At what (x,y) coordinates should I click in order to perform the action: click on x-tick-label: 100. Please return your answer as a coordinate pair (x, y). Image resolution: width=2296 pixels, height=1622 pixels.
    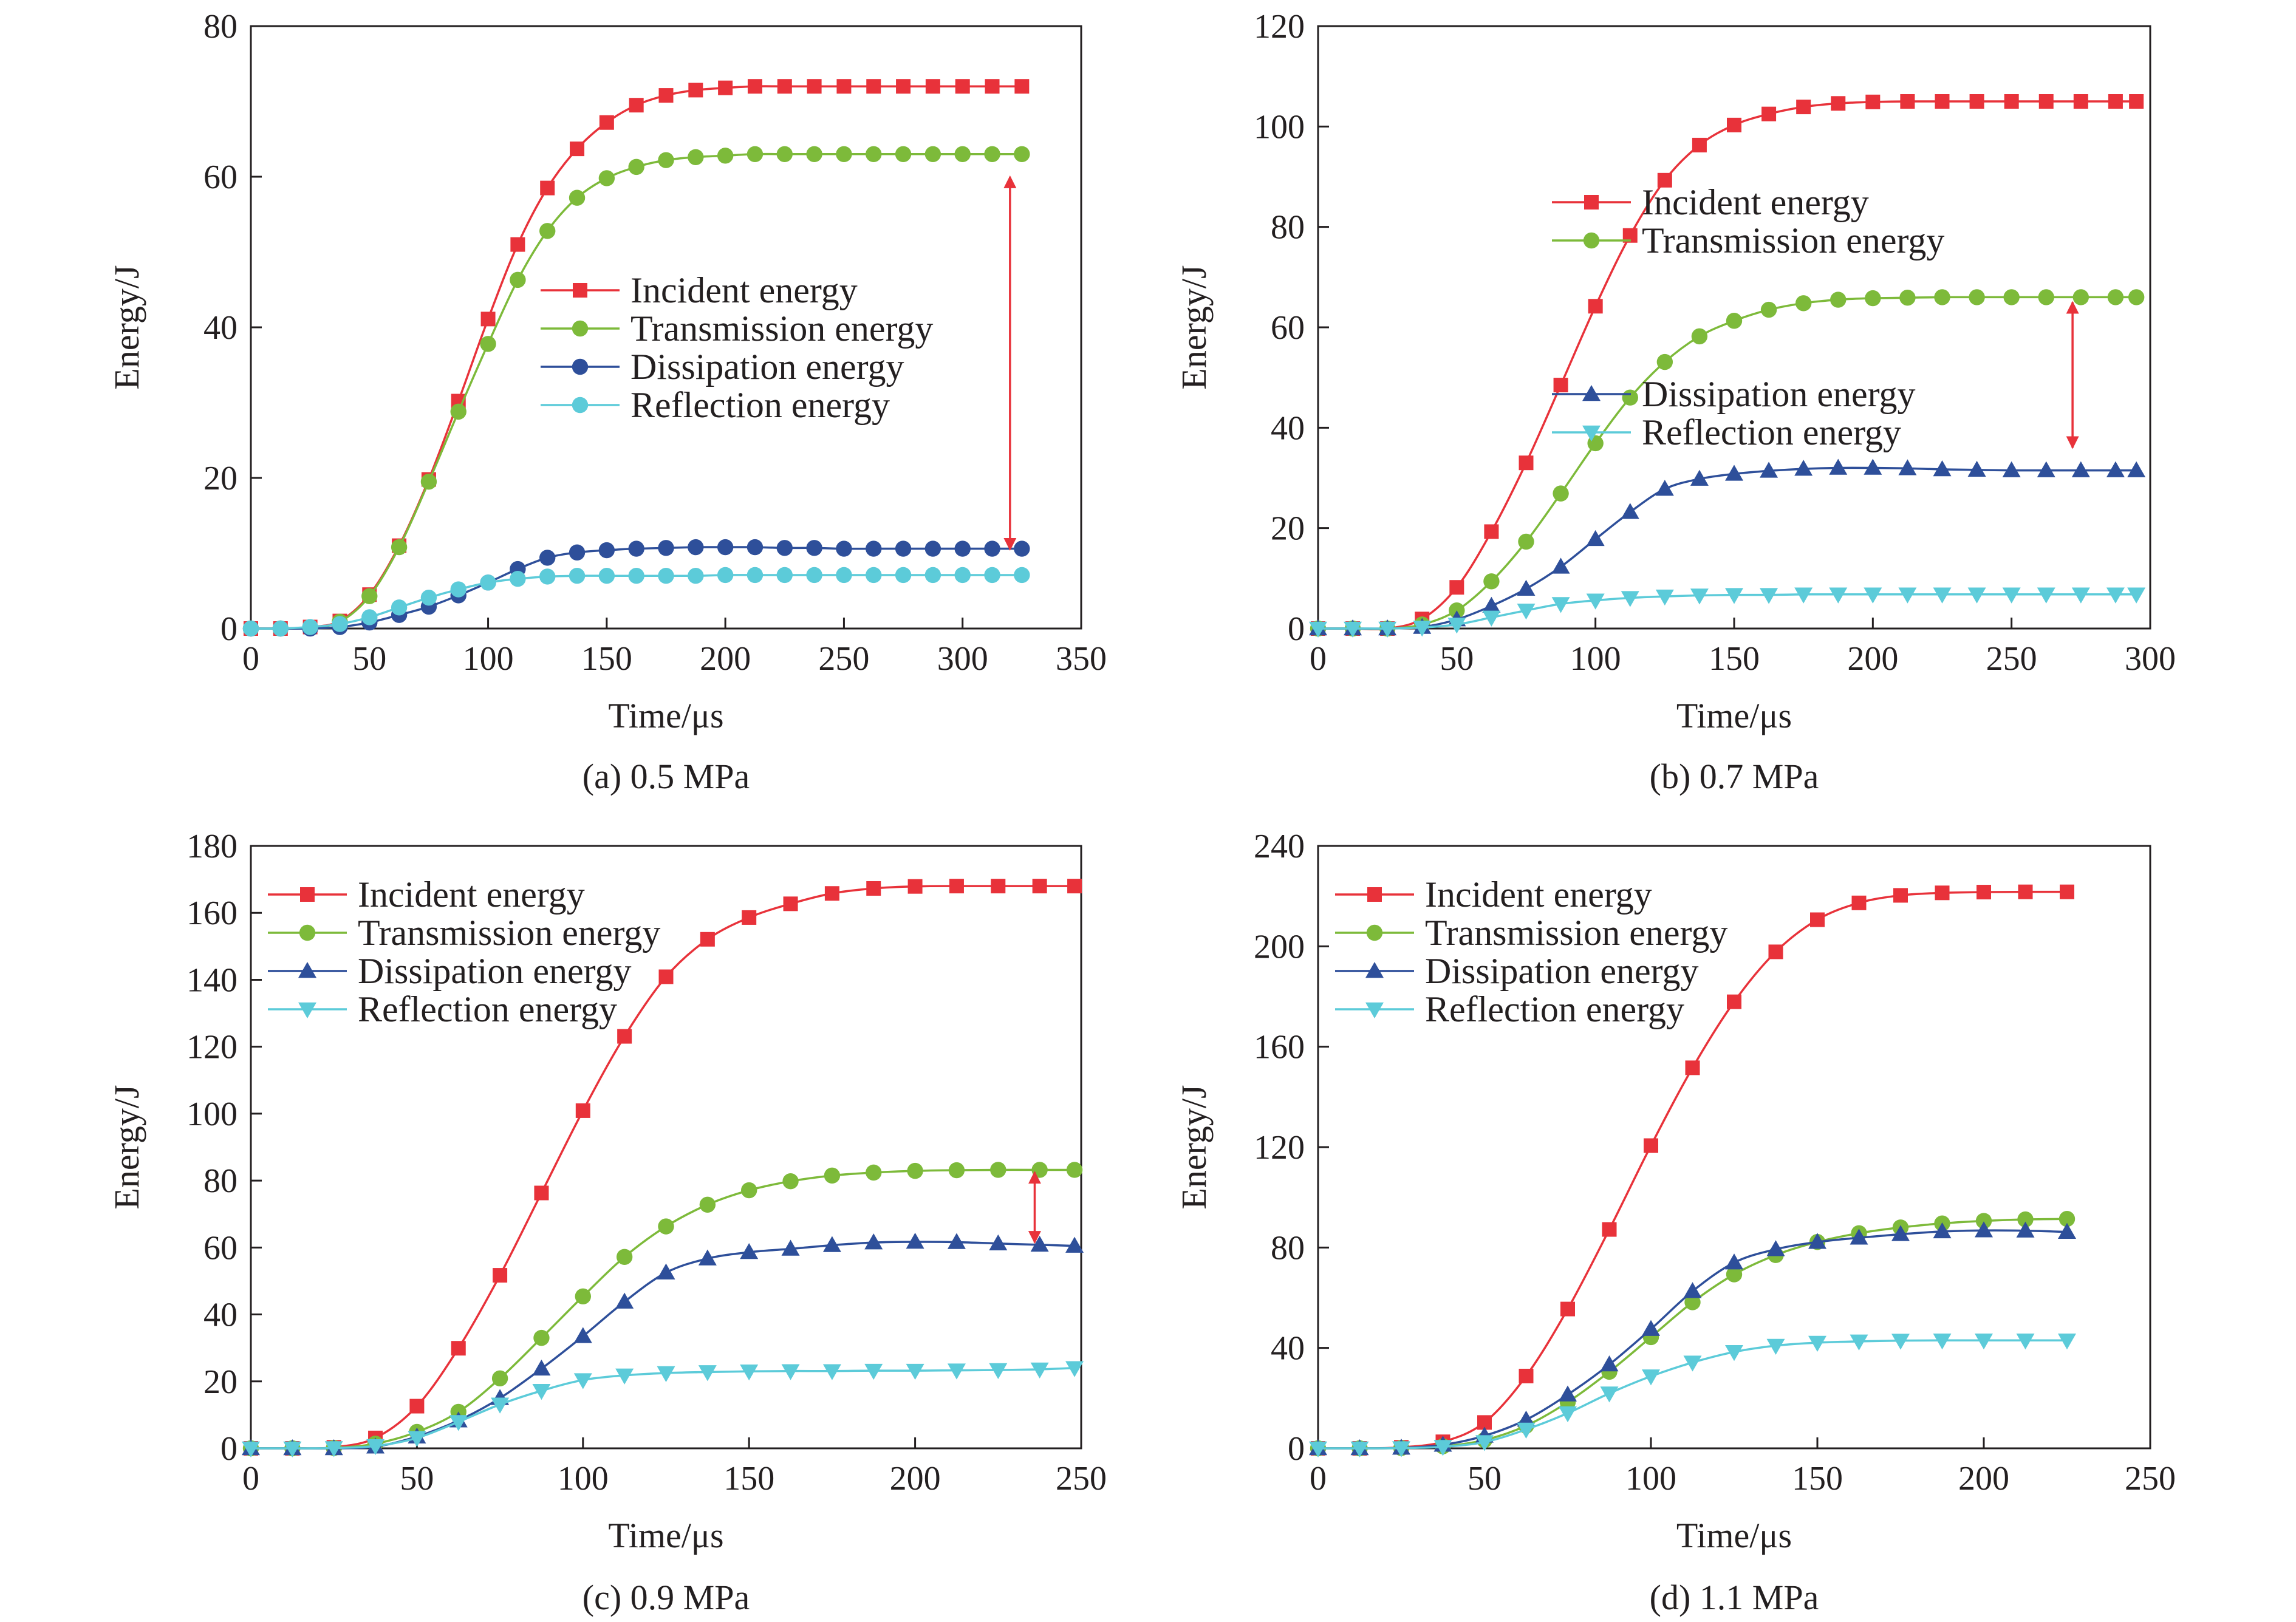
    Looking at the image, I should click on (1595, 659).